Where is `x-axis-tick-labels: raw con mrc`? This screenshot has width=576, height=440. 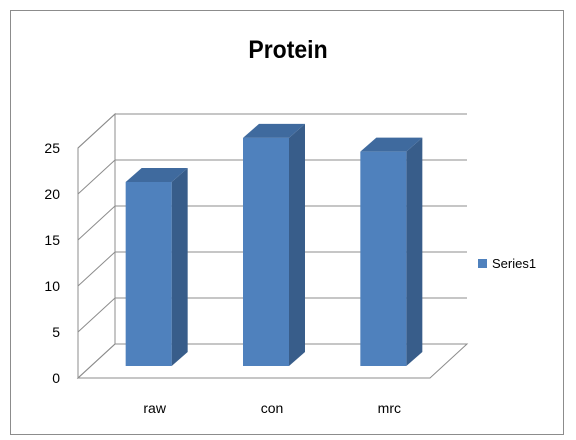 x-axis-tick-labels: raw con mrc is located at coordinates (272, 408).